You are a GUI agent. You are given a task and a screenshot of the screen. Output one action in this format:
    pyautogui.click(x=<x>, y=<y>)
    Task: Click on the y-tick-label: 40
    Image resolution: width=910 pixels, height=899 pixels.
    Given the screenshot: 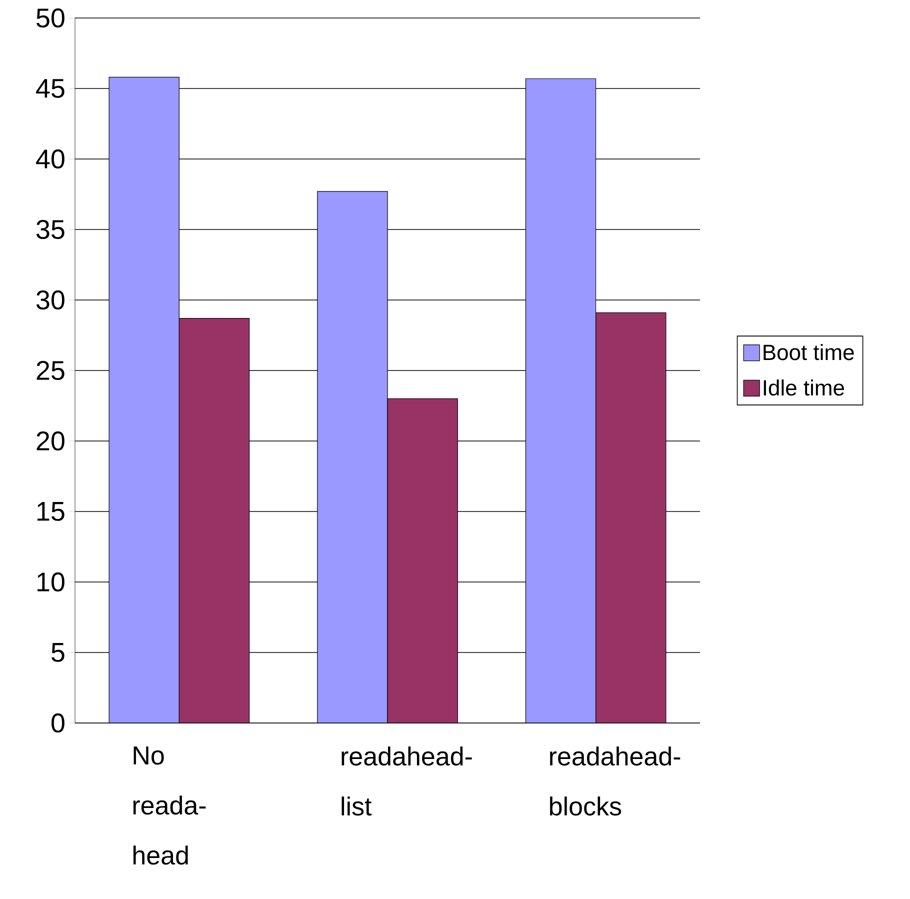 What is the action you would take?
    pyautogui.click(x=50, y=159)
    